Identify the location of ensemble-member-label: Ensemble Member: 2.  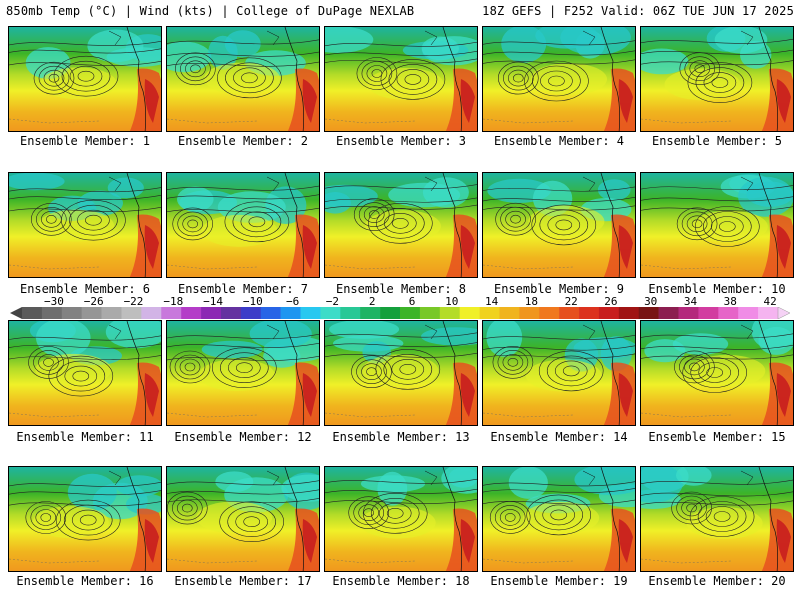
(243, 141).